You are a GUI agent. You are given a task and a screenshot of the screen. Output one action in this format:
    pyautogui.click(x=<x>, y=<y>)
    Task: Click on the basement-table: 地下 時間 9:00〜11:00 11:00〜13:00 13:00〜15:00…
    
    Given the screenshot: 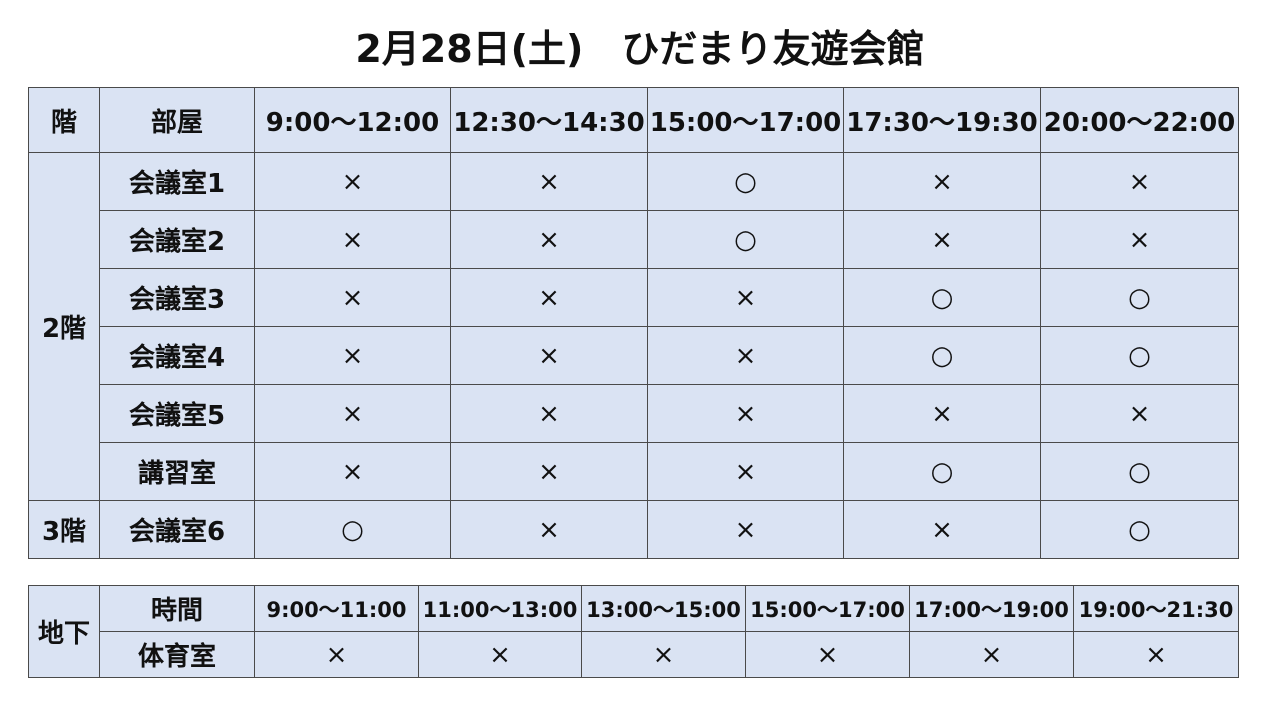 What is the action you would take?
    pyautogui.click(x=633, y=631)
    